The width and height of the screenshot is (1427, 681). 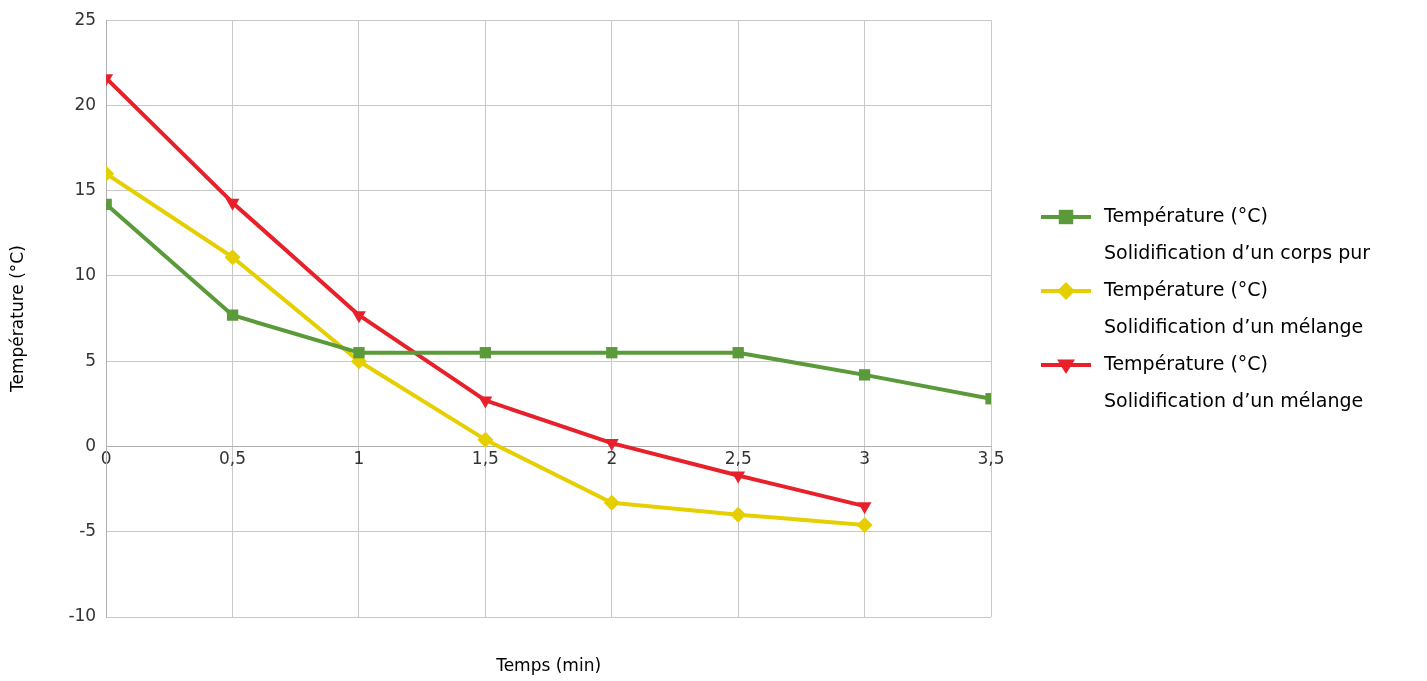 What do you see at coordinates (359, 458) in the screenshot?
I see `x-tick-label: 1` at bounding box center [359, 458].